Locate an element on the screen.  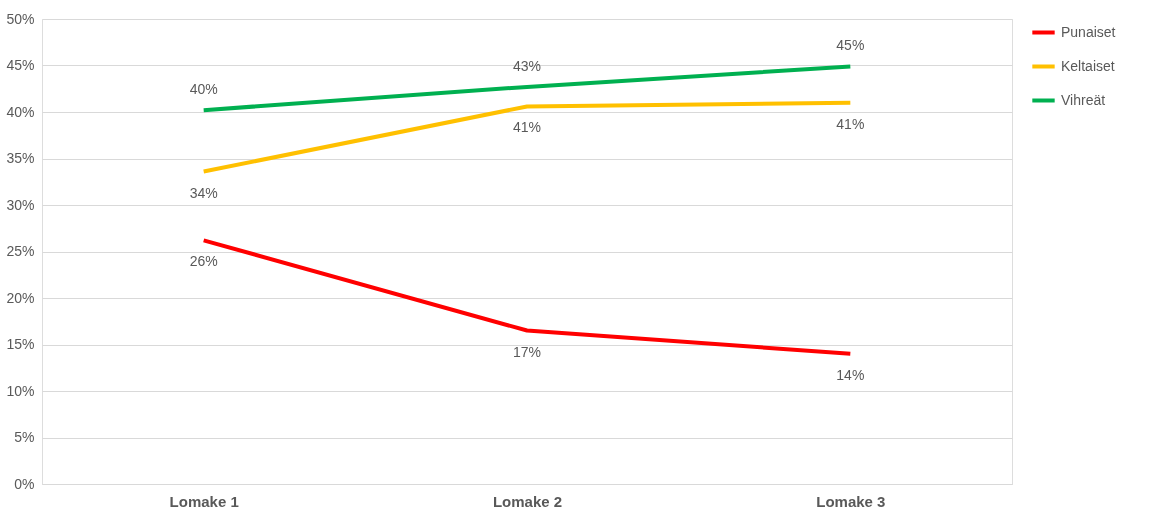
y-tick-label: 0% is located at coordinates (24, 483).